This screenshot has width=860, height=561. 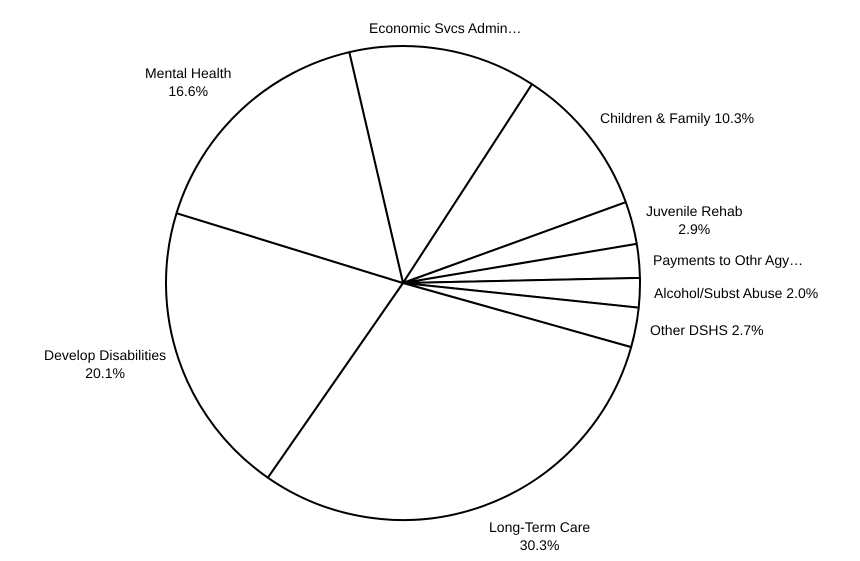 I want to click on slice-label: Juvenile Rehab, so click(x=694, y=211).